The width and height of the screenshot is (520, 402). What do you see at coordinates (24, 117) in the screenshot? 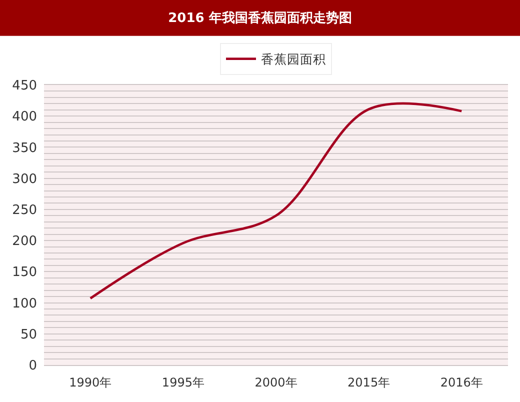
I see `y-tick-label: 400` at bounding box center [24, 117].